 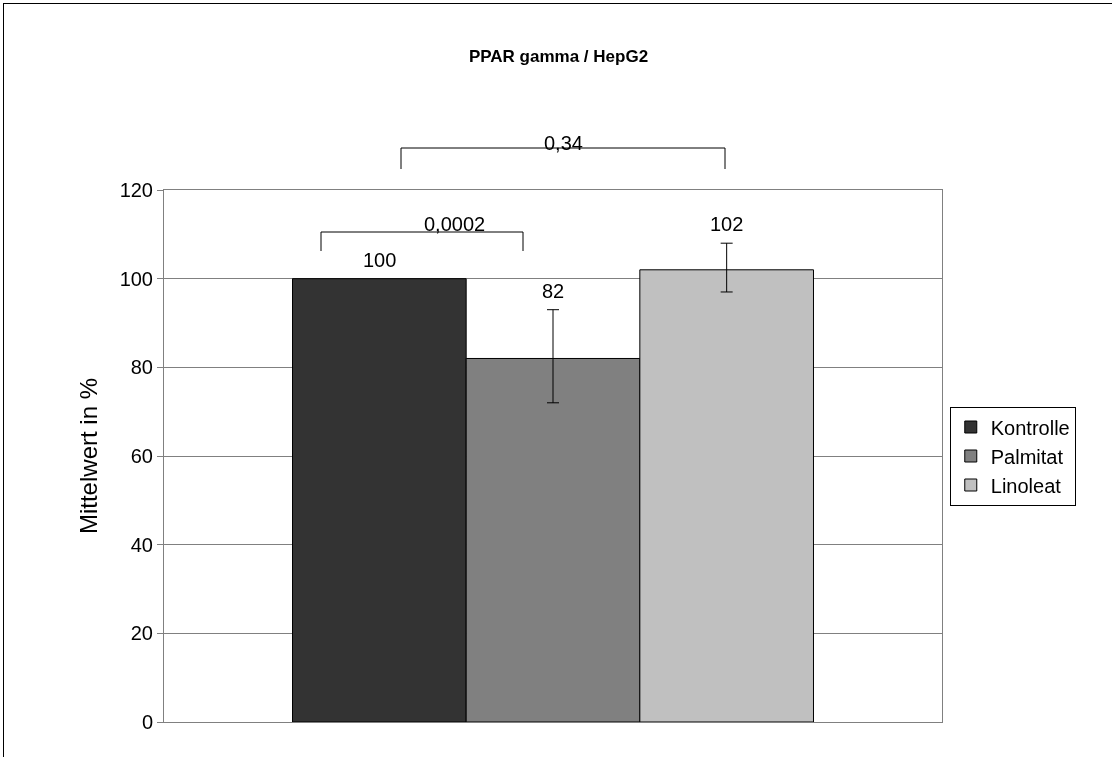 What do you see at coordinates (1030, 427) in the screenshot?
I see `legend-label: Kontrolle` at bounding box center [1030, 427].